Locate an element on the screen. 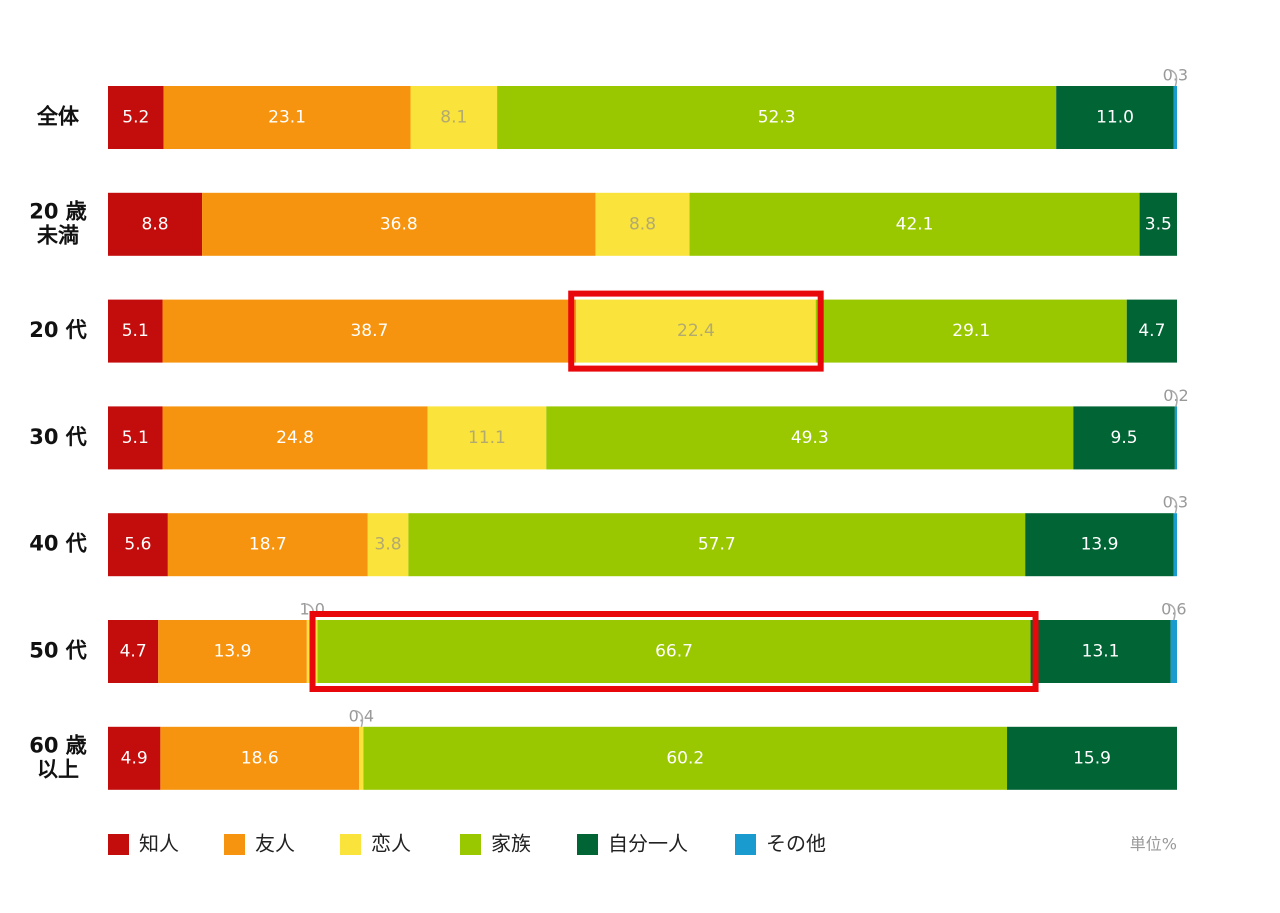 This screenshot has height=913, width=1280. unit-label: 単位% is located at coordinates (1153, 844).